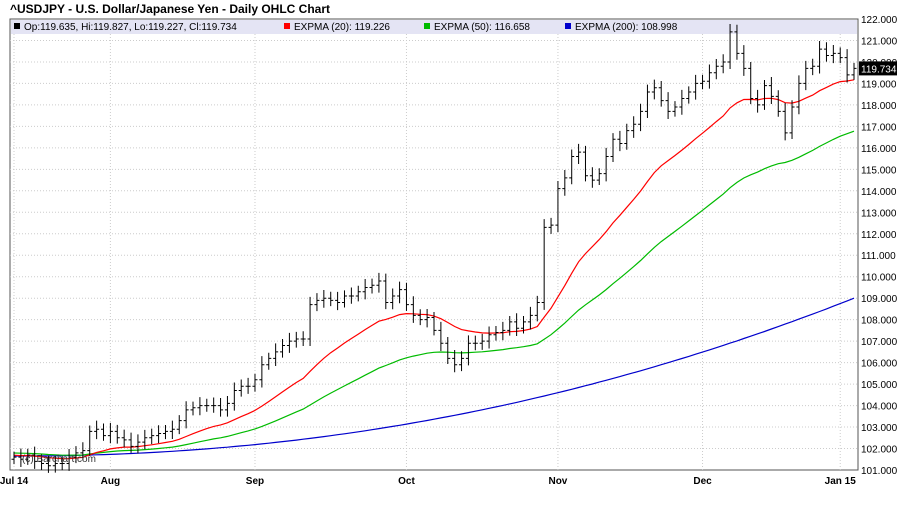 The height and width of the screenshot is (516, 900). Describe the element at coordinates (879, 213) in the screenshot. I see `y-tick-label: 113.000` at that location.